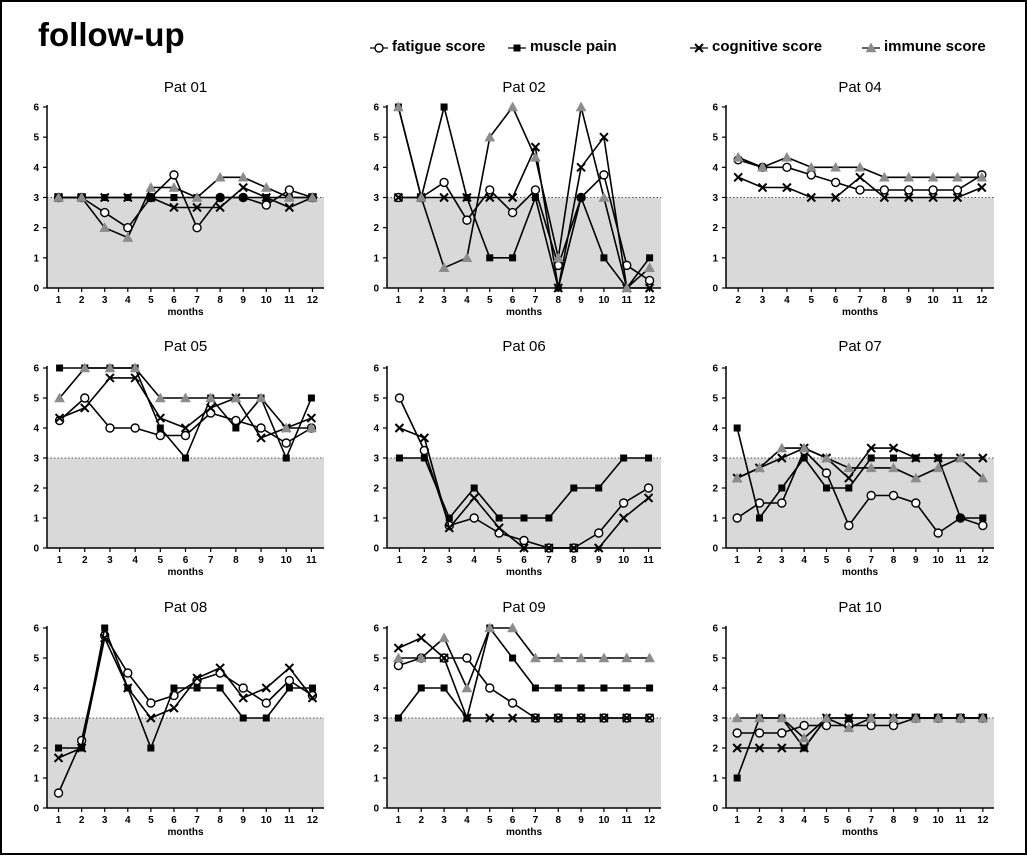 The image size is (1027, 857). I want to click on legend-symbol, so click(871, 47).